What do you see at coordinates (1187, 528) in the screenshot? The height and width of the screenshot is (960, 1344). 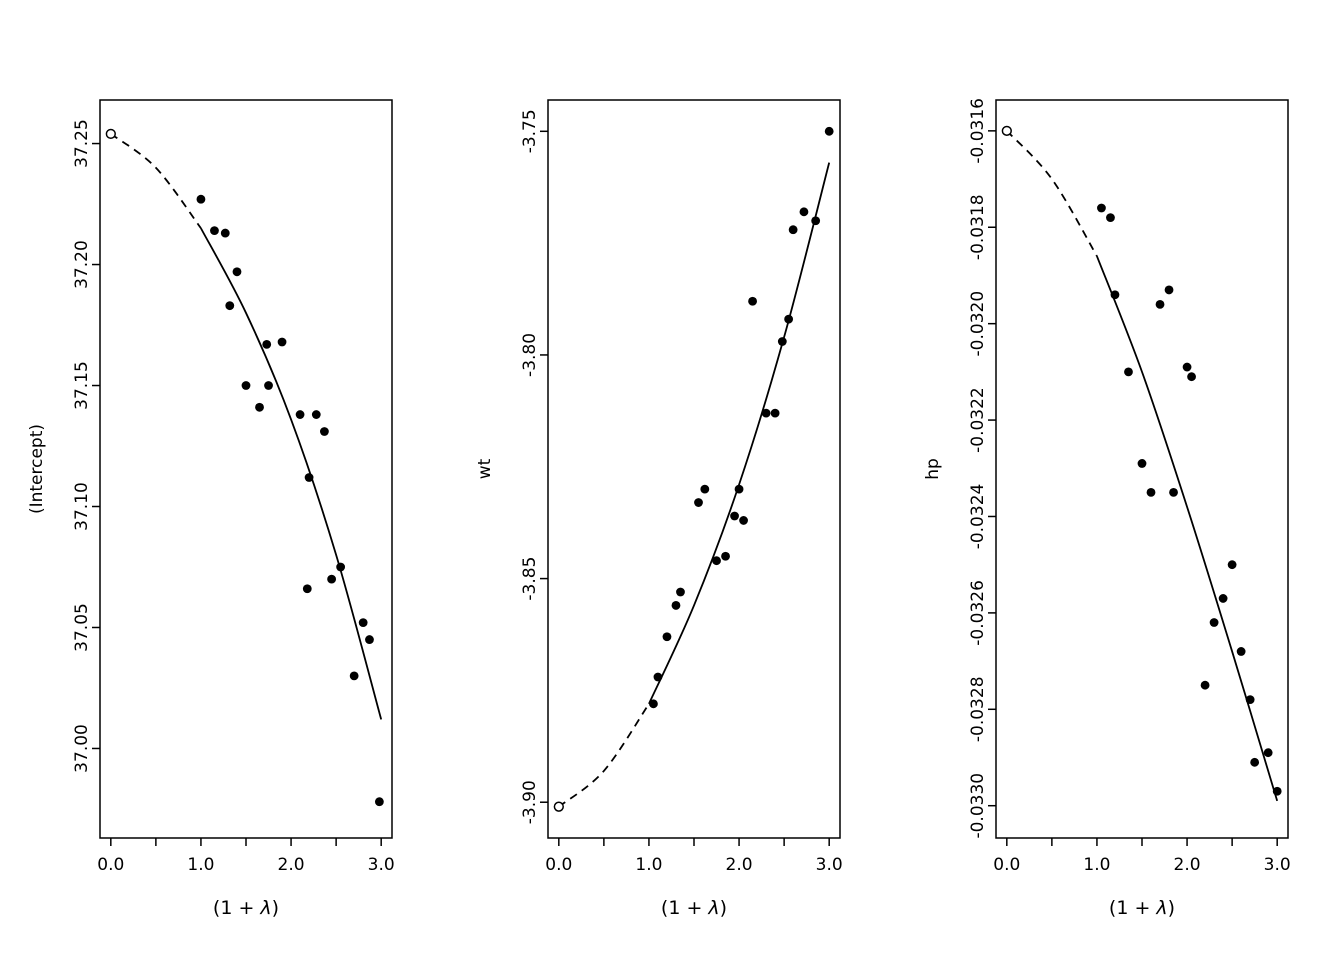 I see `fit-curve-solid` at bounding box center [1187, 528].